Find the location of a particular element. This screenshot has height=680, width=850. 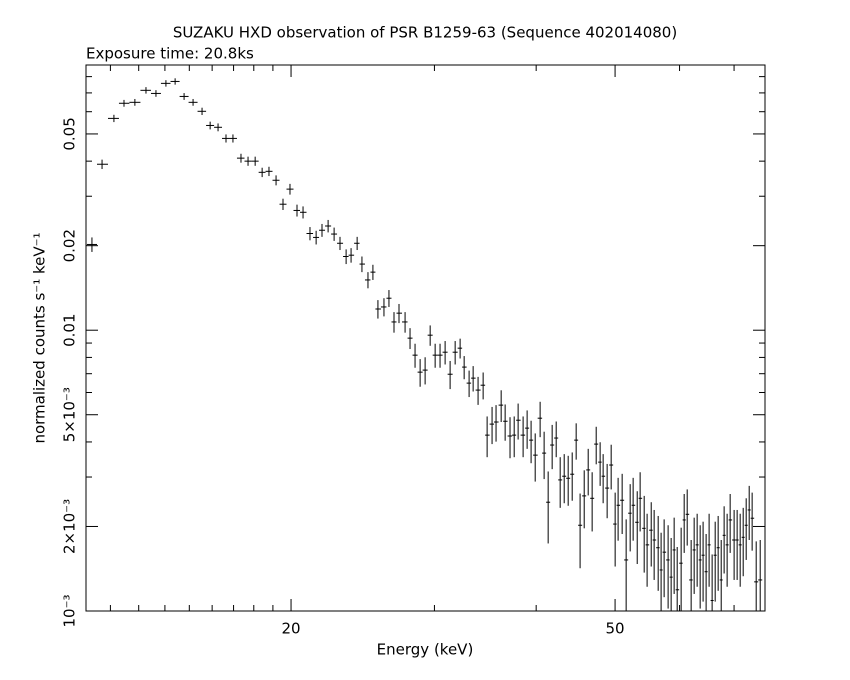

chart-subtitle: Exposure time: 20.8ks is located at coordinates (170, 54).